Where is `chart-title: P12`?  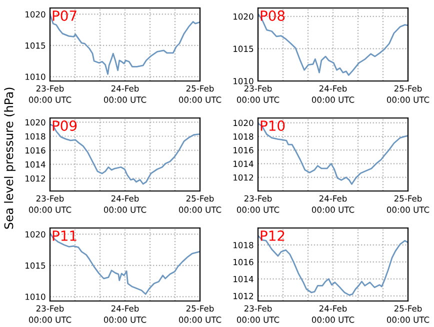 chart-title: P12 is located at coordinates (272, 235).